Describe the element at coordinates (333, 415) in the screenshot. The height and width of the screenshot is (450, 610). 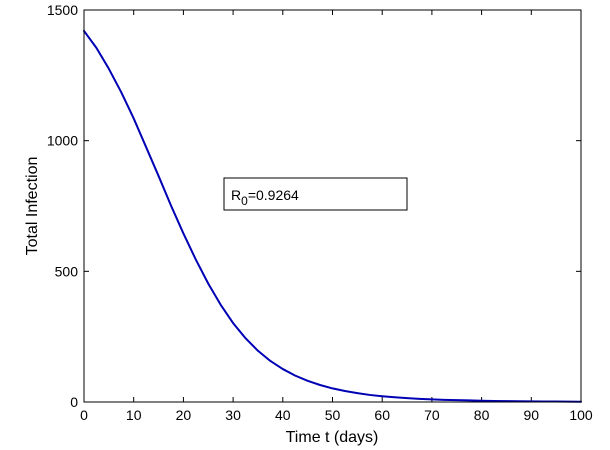
I see `x-tick-label: 50` at that location.